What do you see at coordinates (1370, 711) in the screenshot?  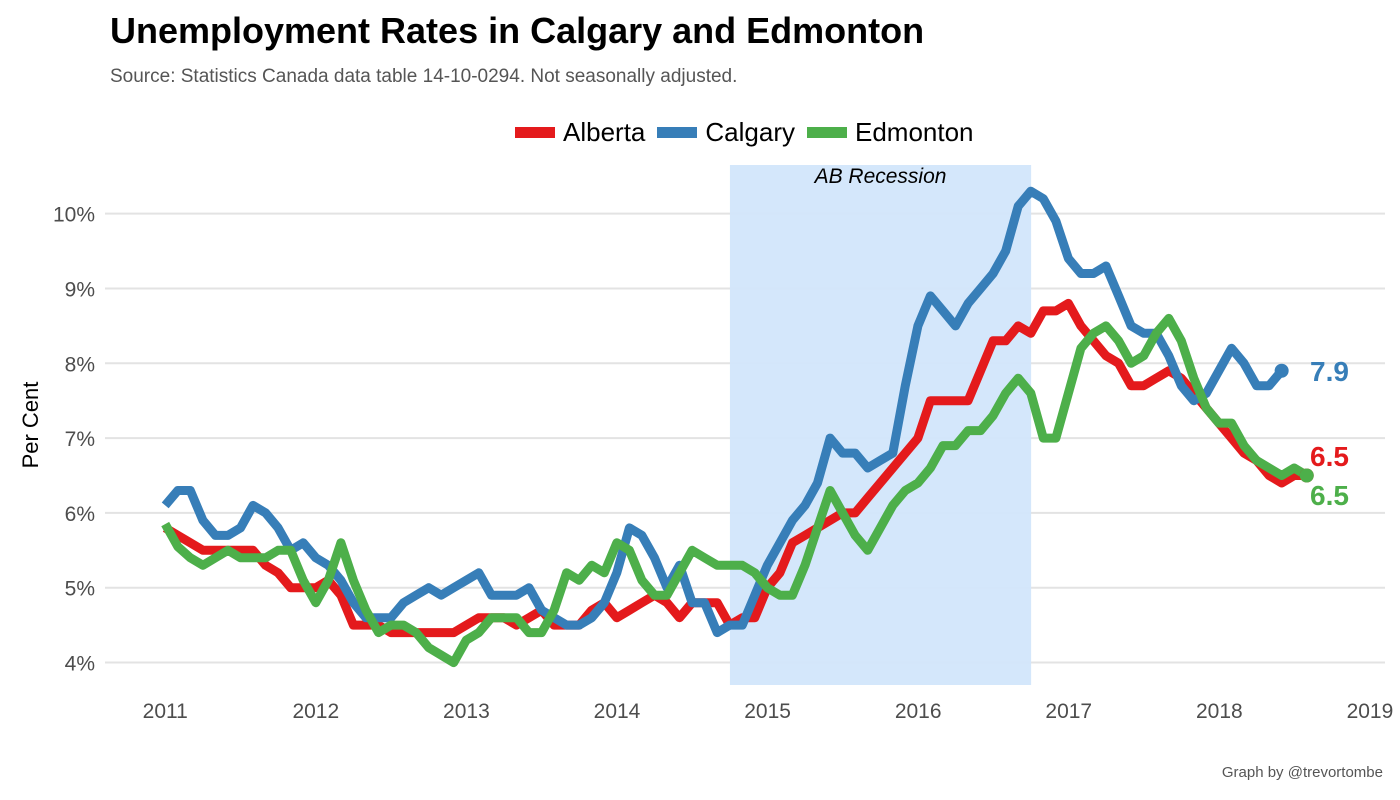 I see `x-tick-label: 2019` at bounding box center [1370, 711].